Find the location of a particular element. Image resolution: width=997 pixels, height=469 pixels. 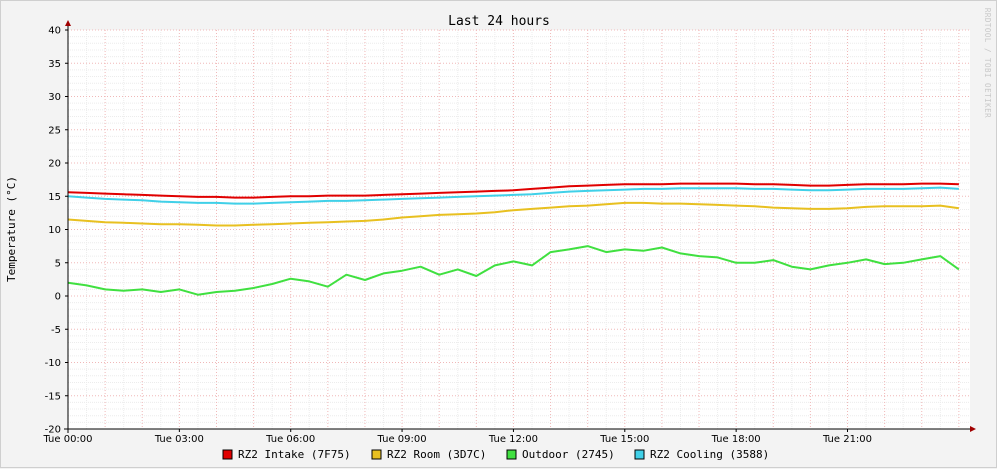

x-tick-label: Tue 15:00 is located at coordinates (624, 439).